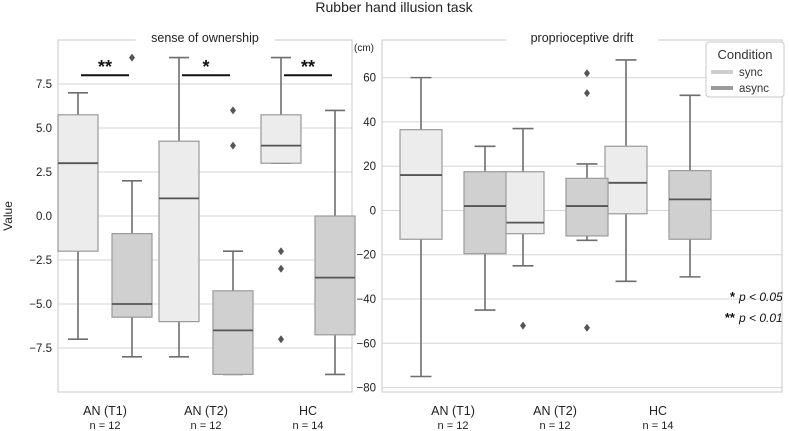 This screenshot has height=431, width=789. I want to click on y-tick-label: −80, so click(366, 389).